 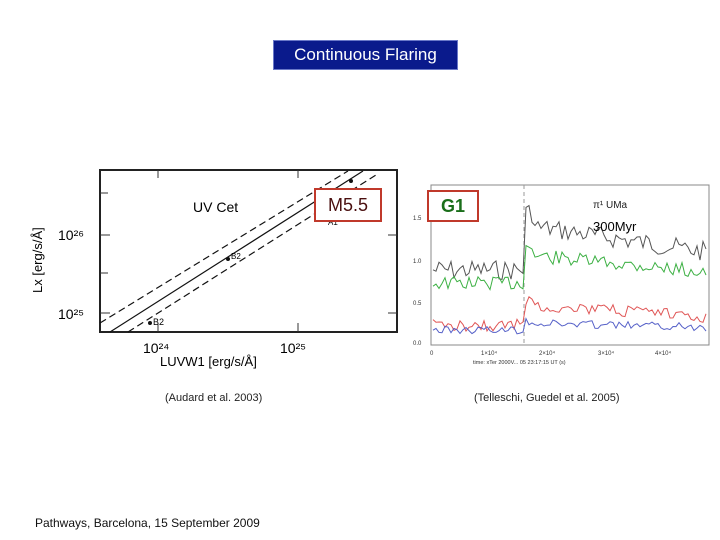 I want to click on star-name: π¹ UMa, so click(x=610, y=205).